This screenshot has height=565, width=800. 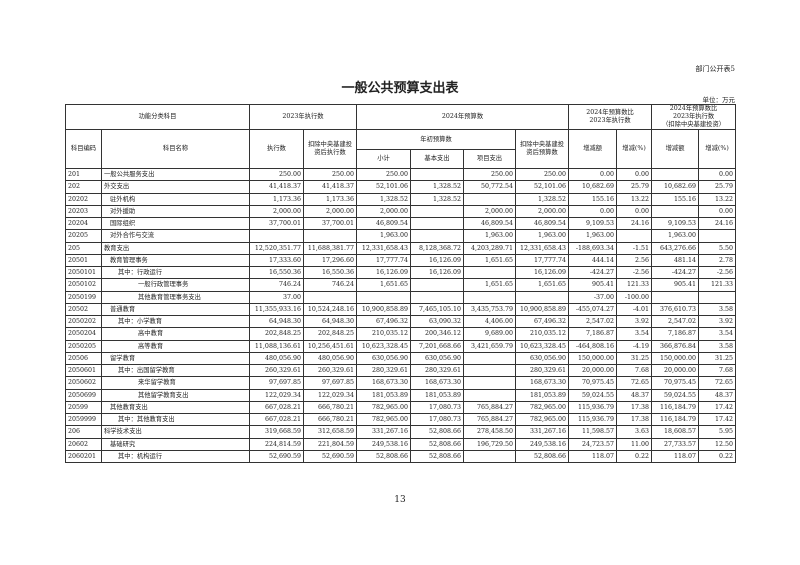 What do you see at coordinates (542, 456) in the screenshot?
I see `cell-budget-adjusted: 52,808.66` at bounding box center [542, 456].